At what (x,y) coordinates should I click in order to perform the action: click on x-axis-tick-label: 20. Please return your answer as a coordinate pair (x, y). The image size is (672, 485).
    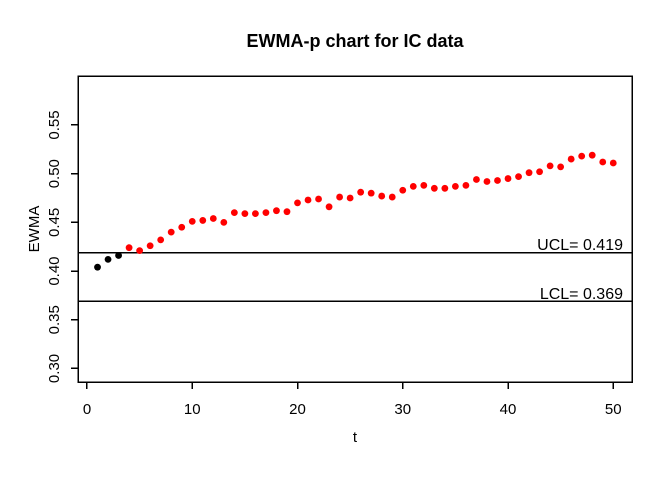
    Looking at the image, I should click on (297, 409).